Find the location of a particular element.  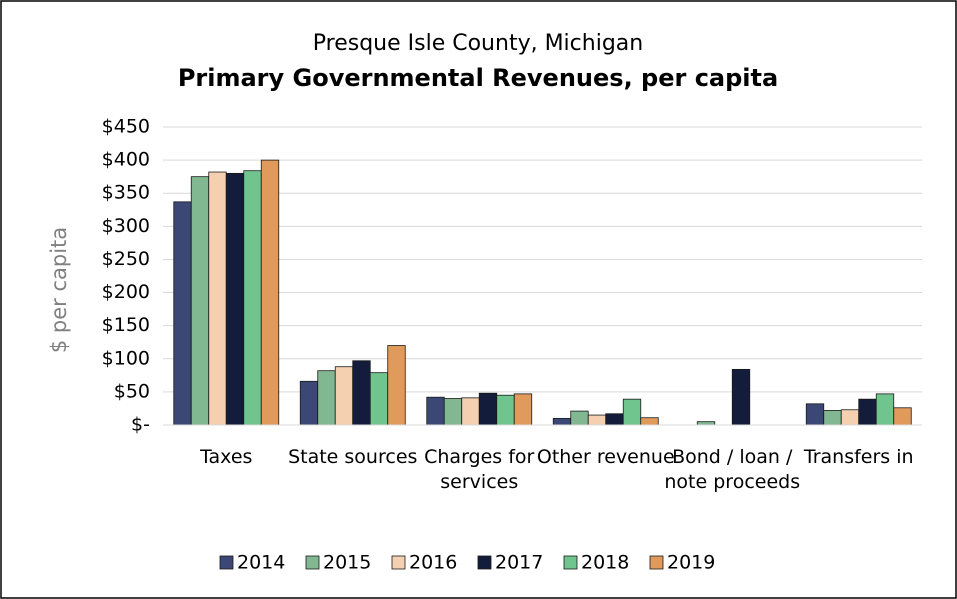

y-tick-label: $450 is located at coordinates (126, 127).